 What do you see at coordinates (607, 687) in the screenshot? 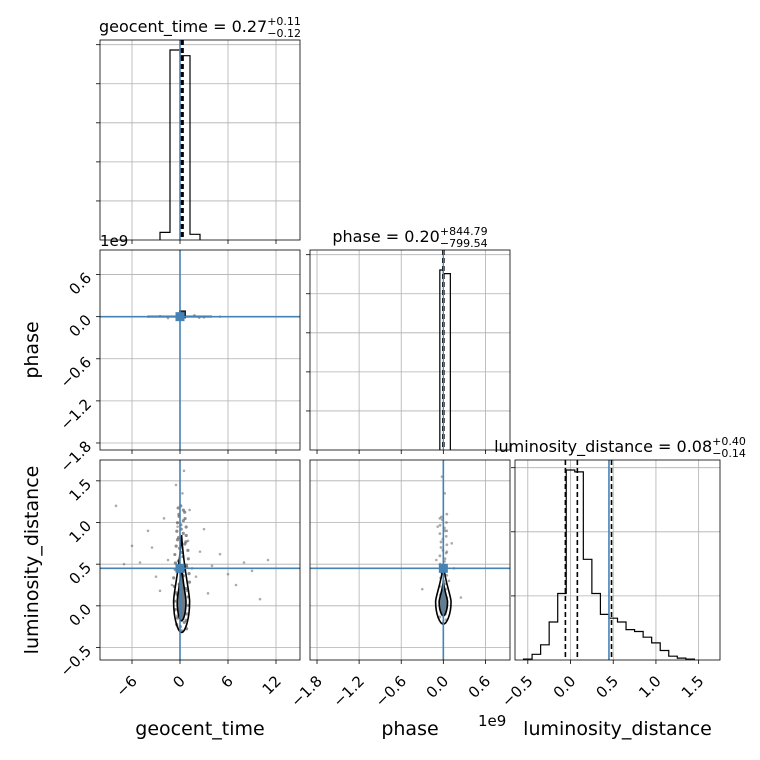
I see `tick-label-x-luminosity_distance-2: 0.5` at bounding box center [607, 687].